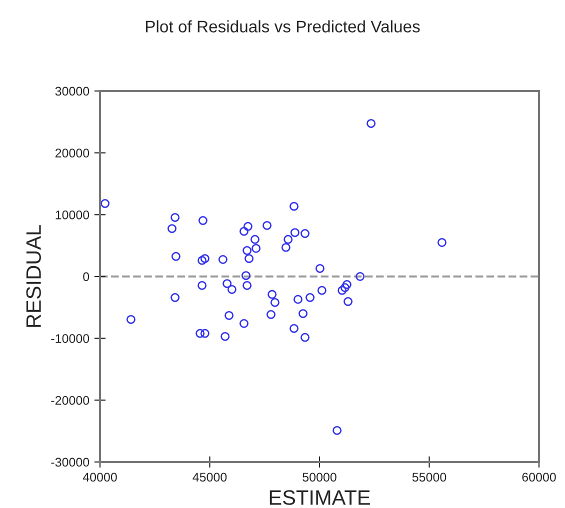  Describe the element at coordinates (320, 497) in the screenshot. I see `x-axis-title: ESTIMATE` at that location.